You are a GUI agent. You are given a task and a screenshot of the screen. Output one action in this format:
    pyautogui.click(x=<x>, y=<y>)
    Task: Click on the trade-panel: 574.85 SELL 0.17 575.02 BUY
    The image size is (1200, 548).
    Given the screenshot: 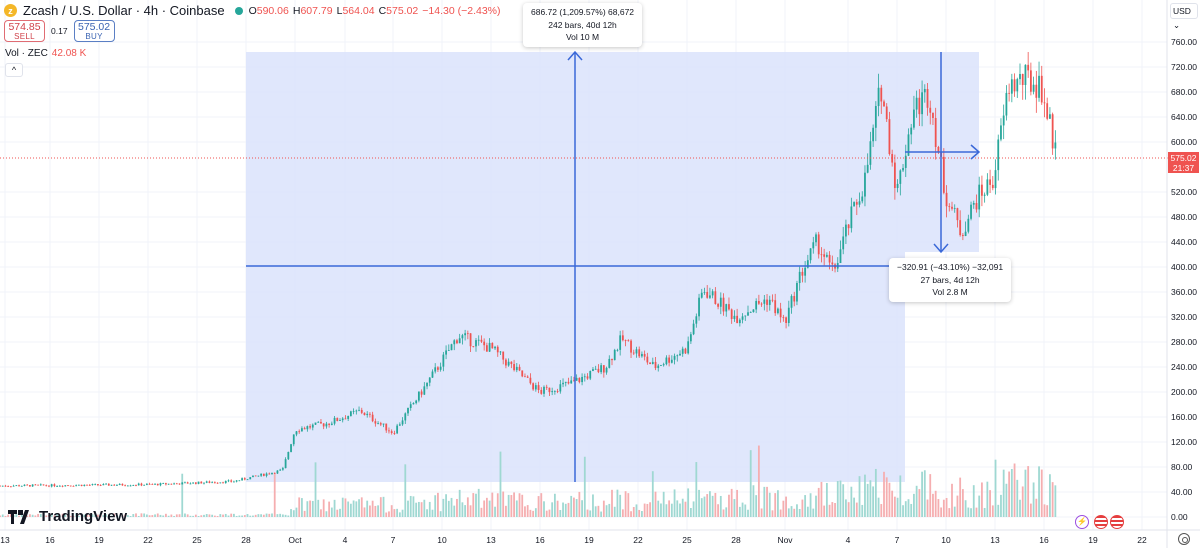 What is the action you would take?
    pyautogui.click(x=59, y=31)
    